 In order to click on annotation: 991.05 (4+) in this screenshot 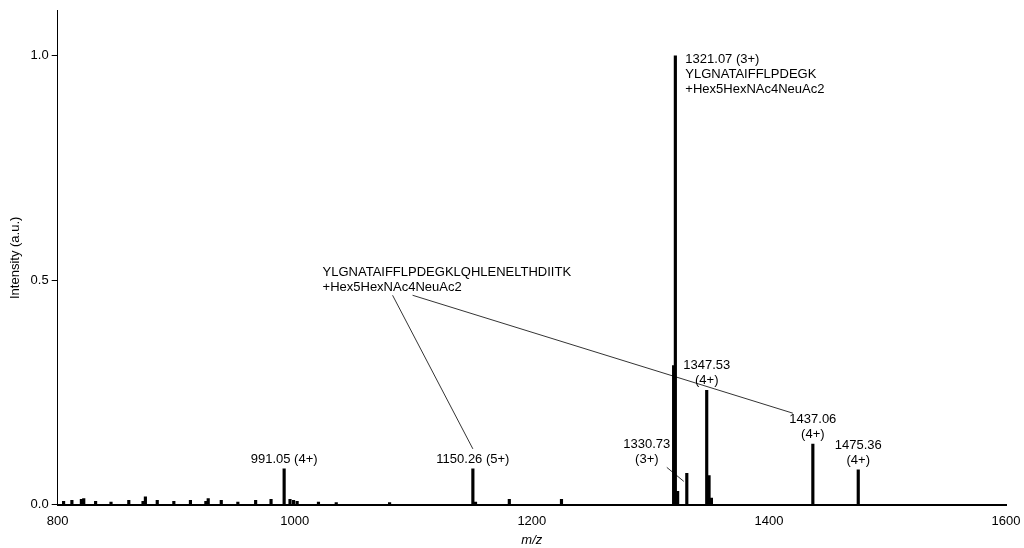, I will do `click(284, 458)`.